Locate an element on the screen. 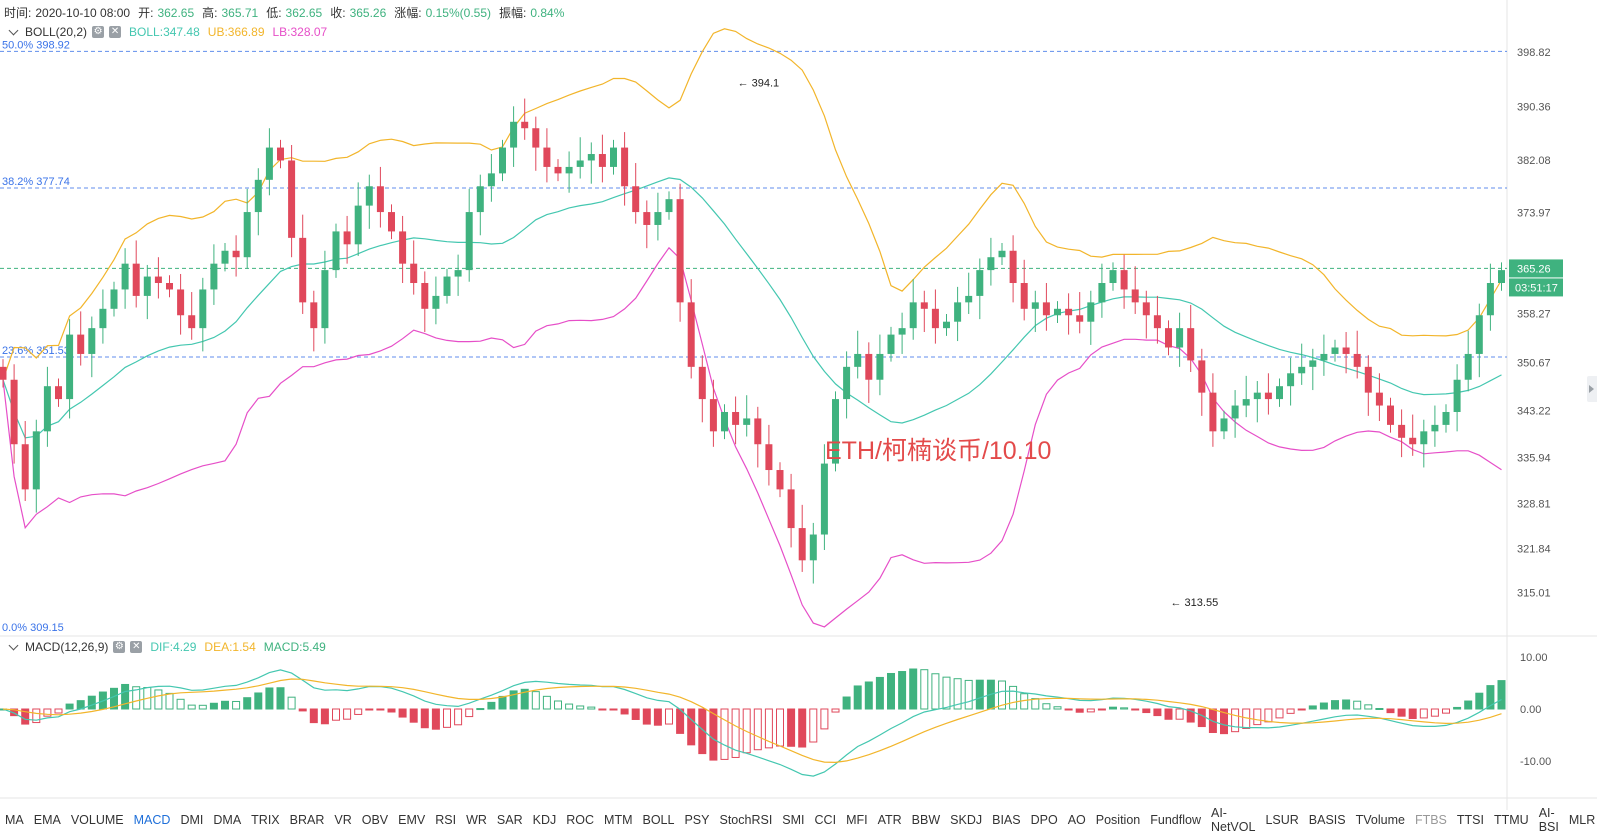 The width and height of the screenshot is (1597, 834). indicator-tab: BIAS is located at coordinates (1006, 819).